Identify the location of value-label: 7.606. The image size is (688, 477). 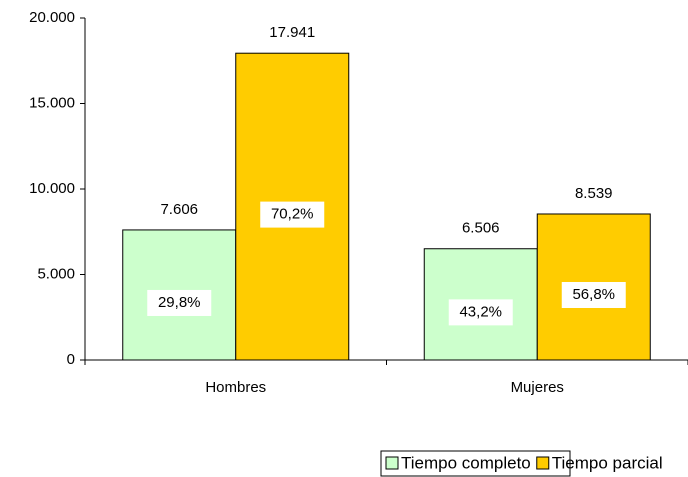
(179, 209).